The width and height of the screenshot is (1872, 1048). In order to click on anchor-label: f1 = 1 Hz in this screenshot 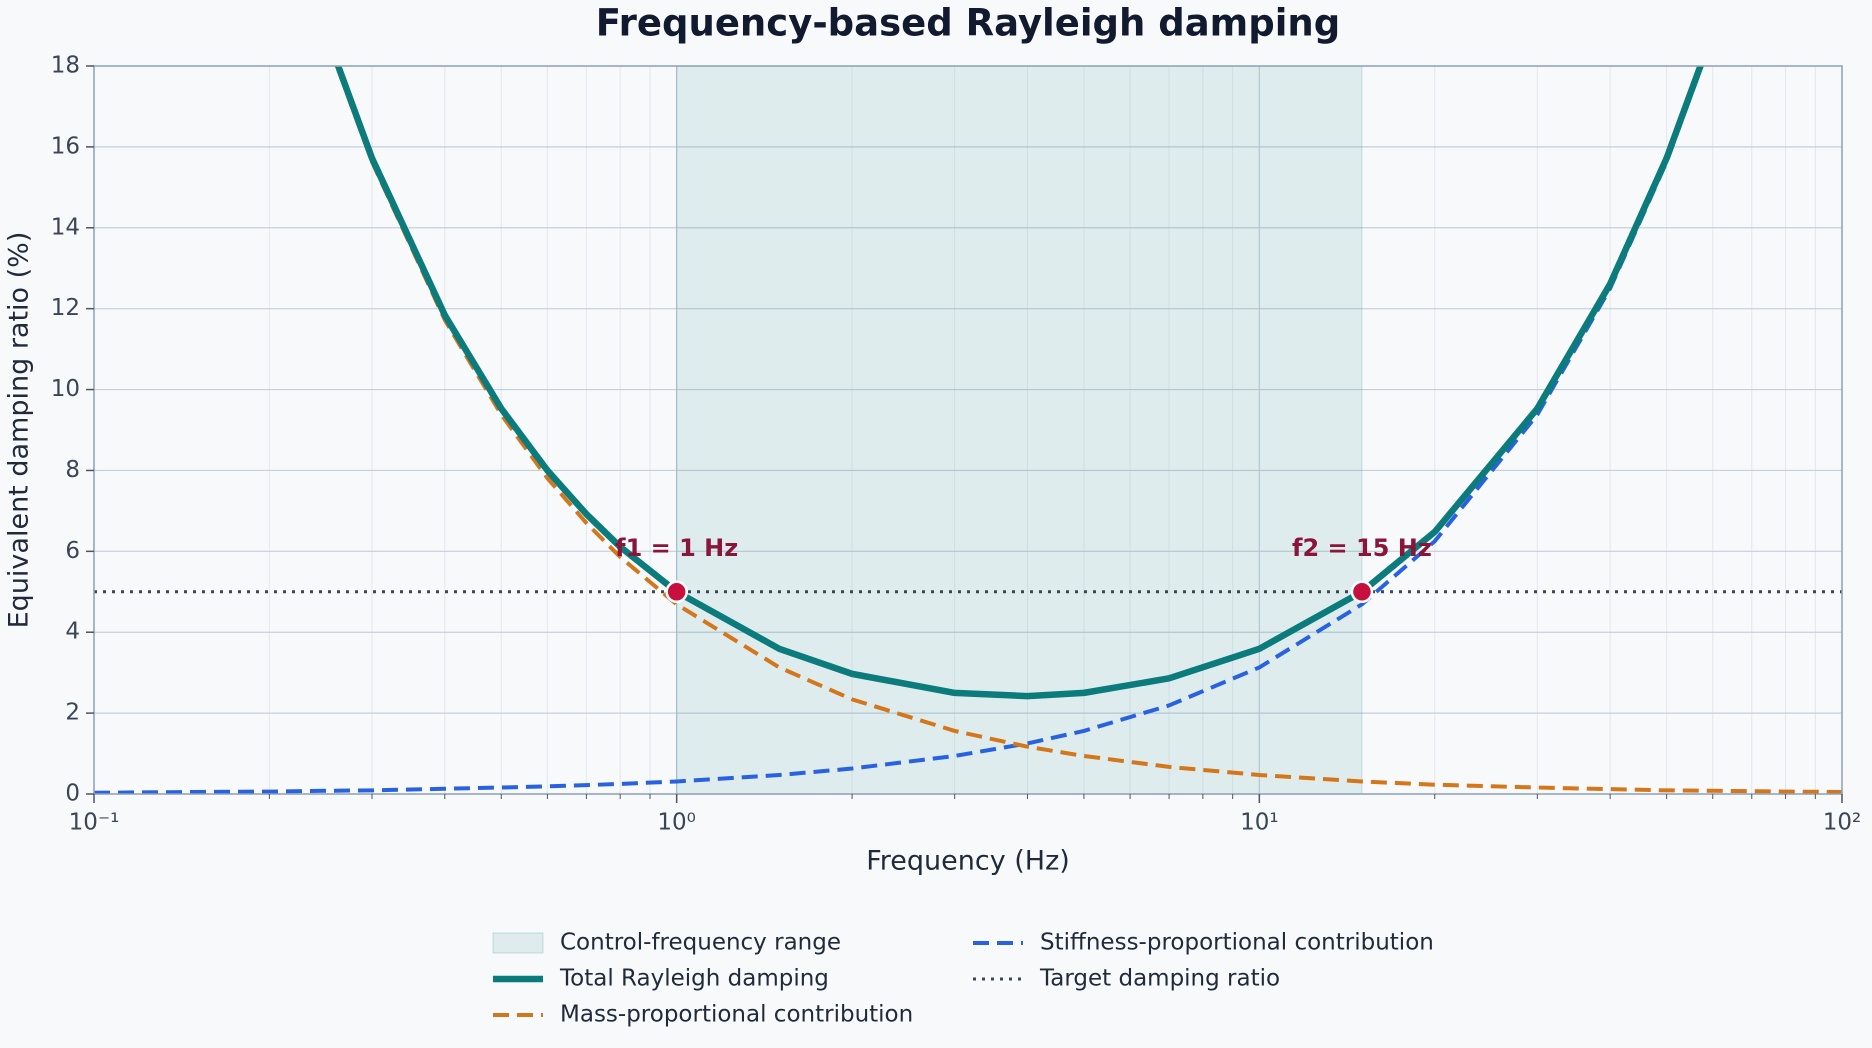, I will do `click(676, 548)`.